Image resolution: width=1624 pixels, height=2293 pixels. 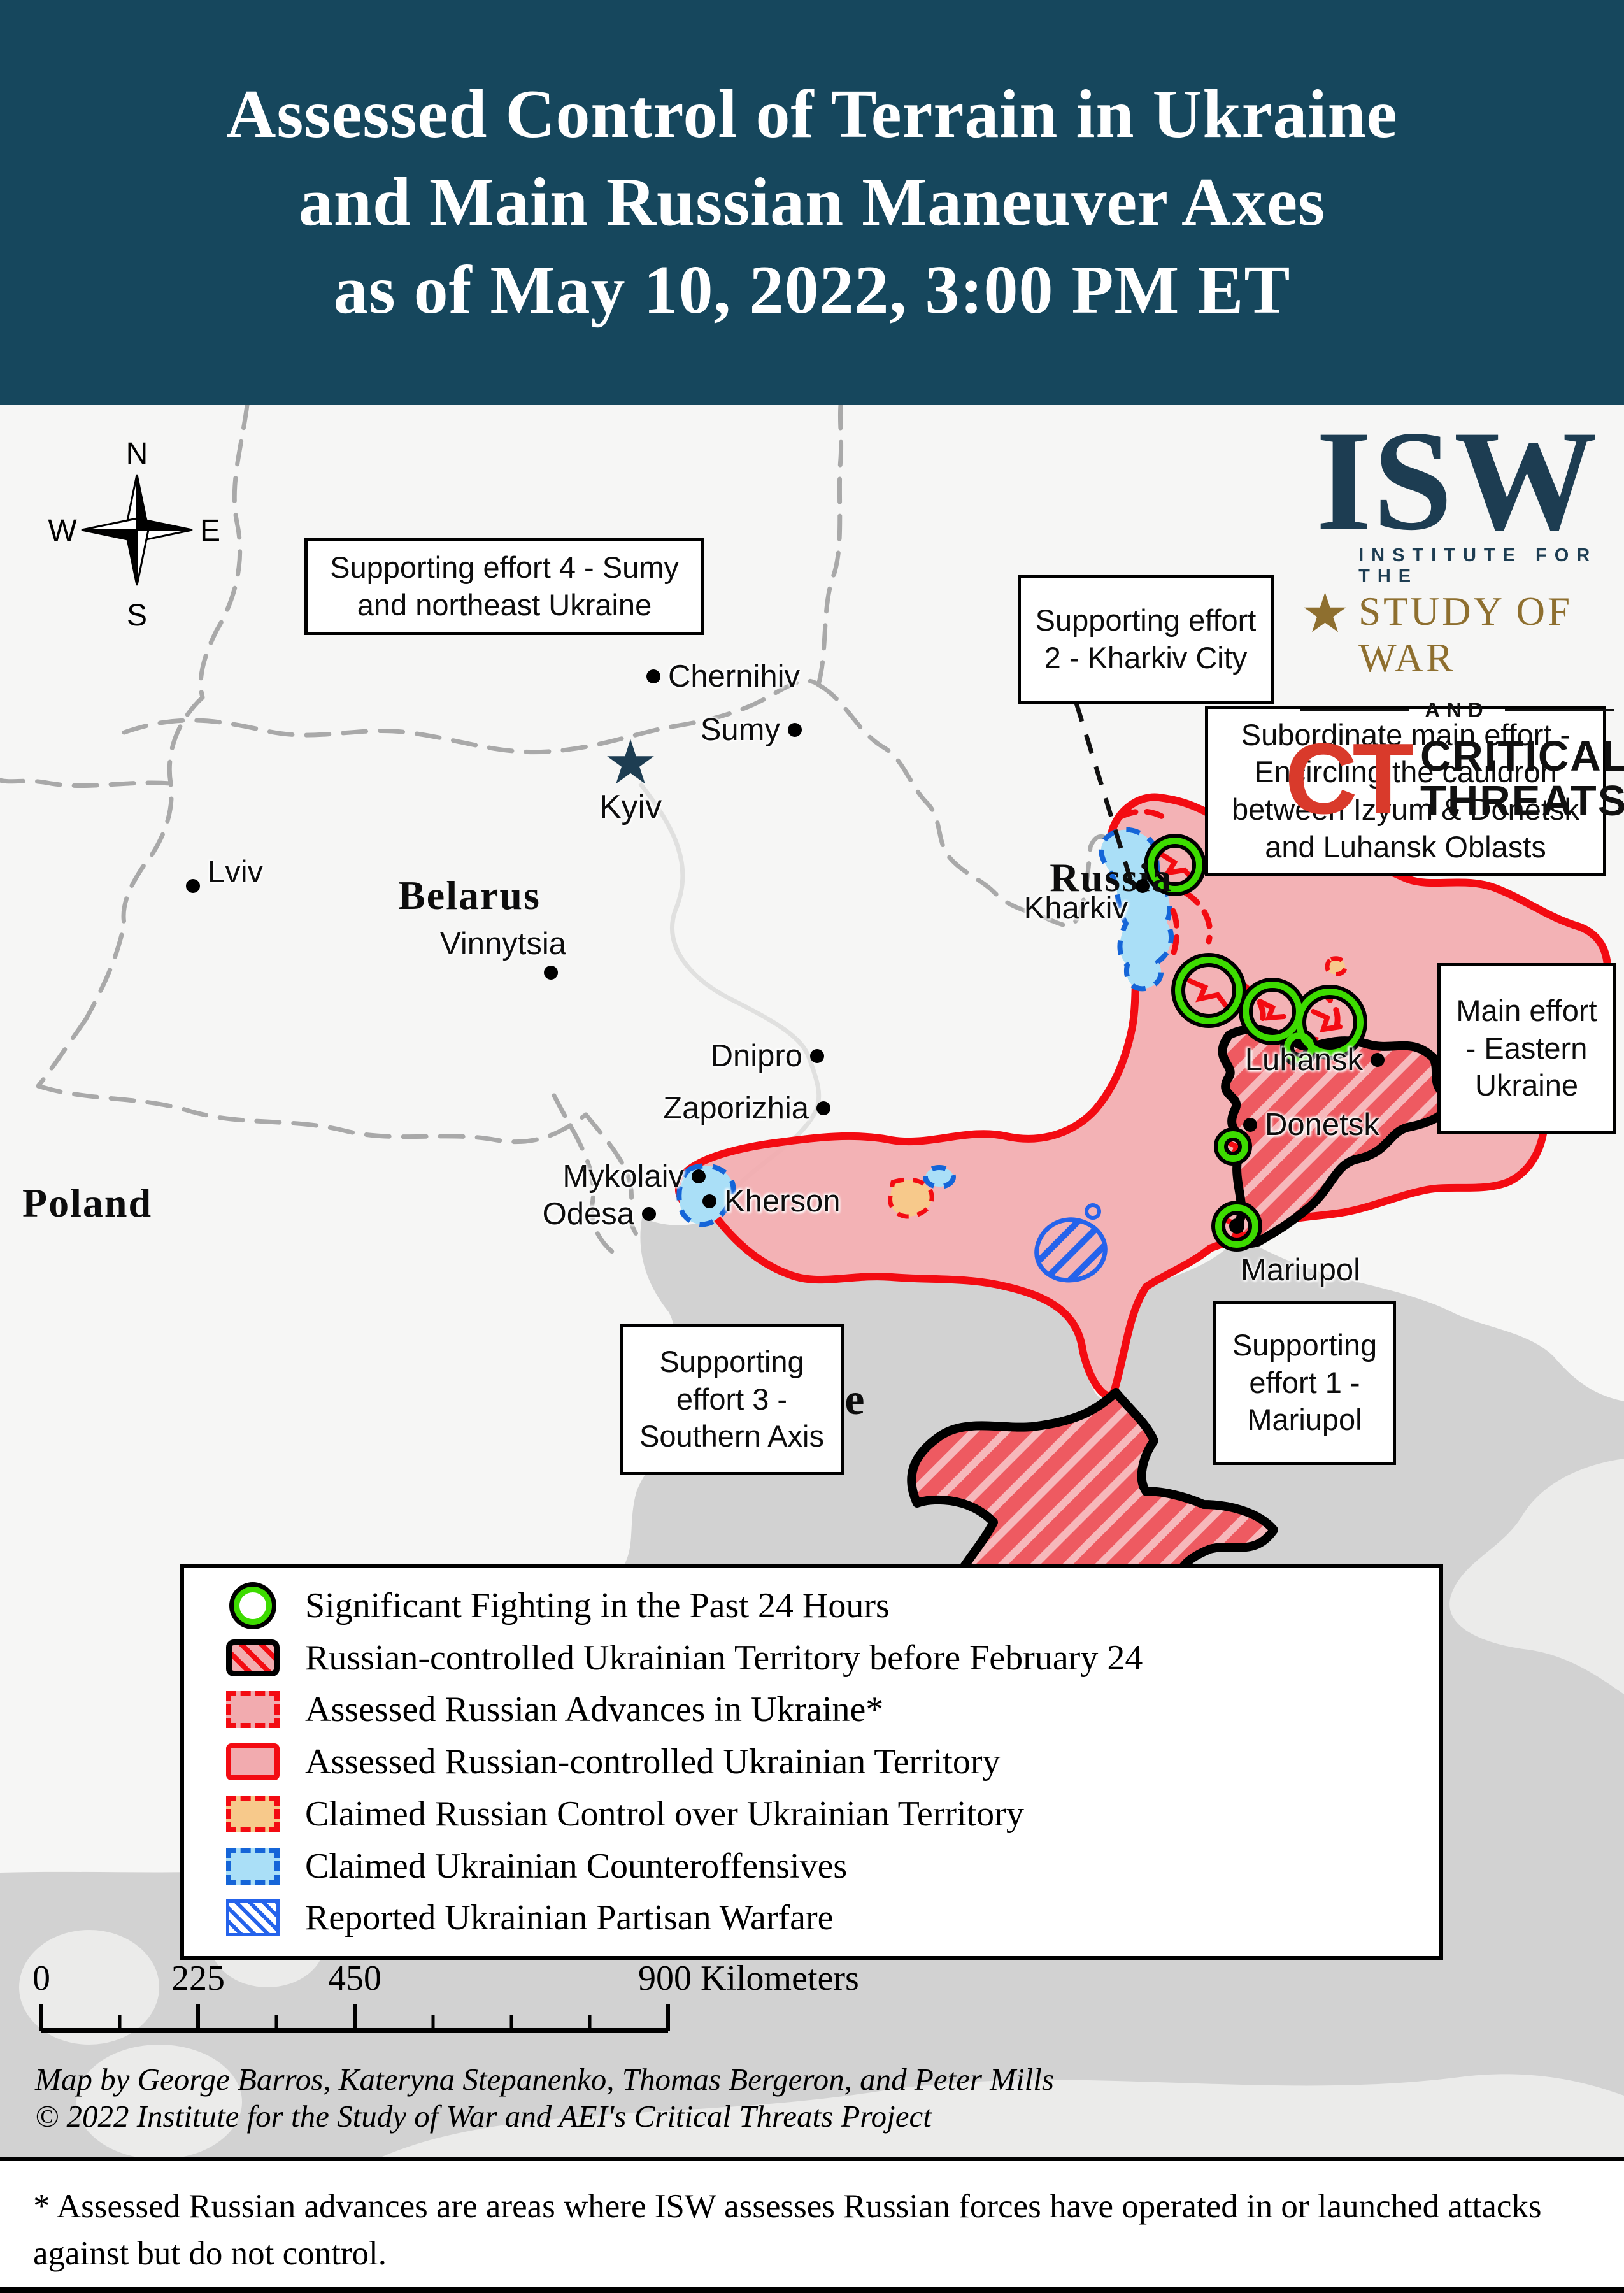 What do you see at coordinates (623, 1176) in the screenshot?
I see `city-label: Mykolaiv` at bounding box center [623, 1176].